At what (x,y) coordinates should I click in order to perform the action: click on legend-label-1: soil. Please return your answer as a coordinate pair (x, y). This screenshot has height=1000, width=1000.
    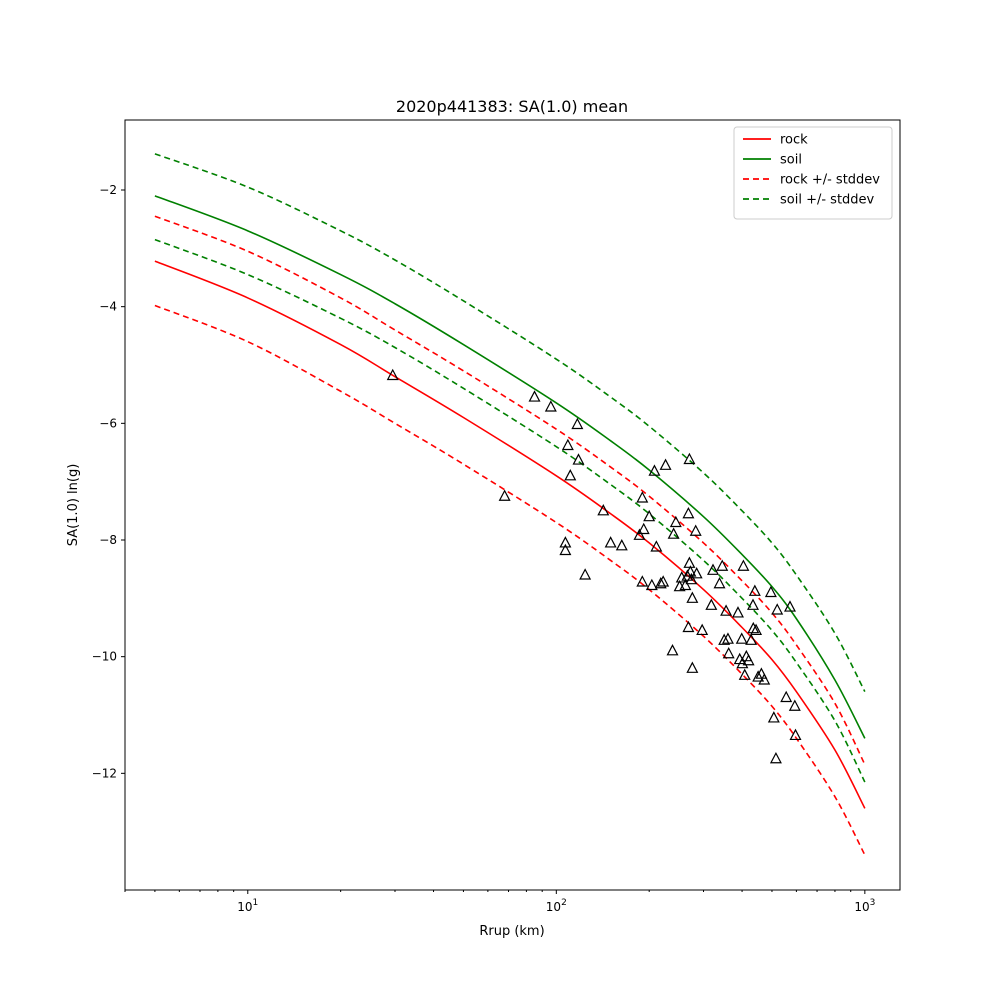
    Looking at the image, I should click on (791, 160).